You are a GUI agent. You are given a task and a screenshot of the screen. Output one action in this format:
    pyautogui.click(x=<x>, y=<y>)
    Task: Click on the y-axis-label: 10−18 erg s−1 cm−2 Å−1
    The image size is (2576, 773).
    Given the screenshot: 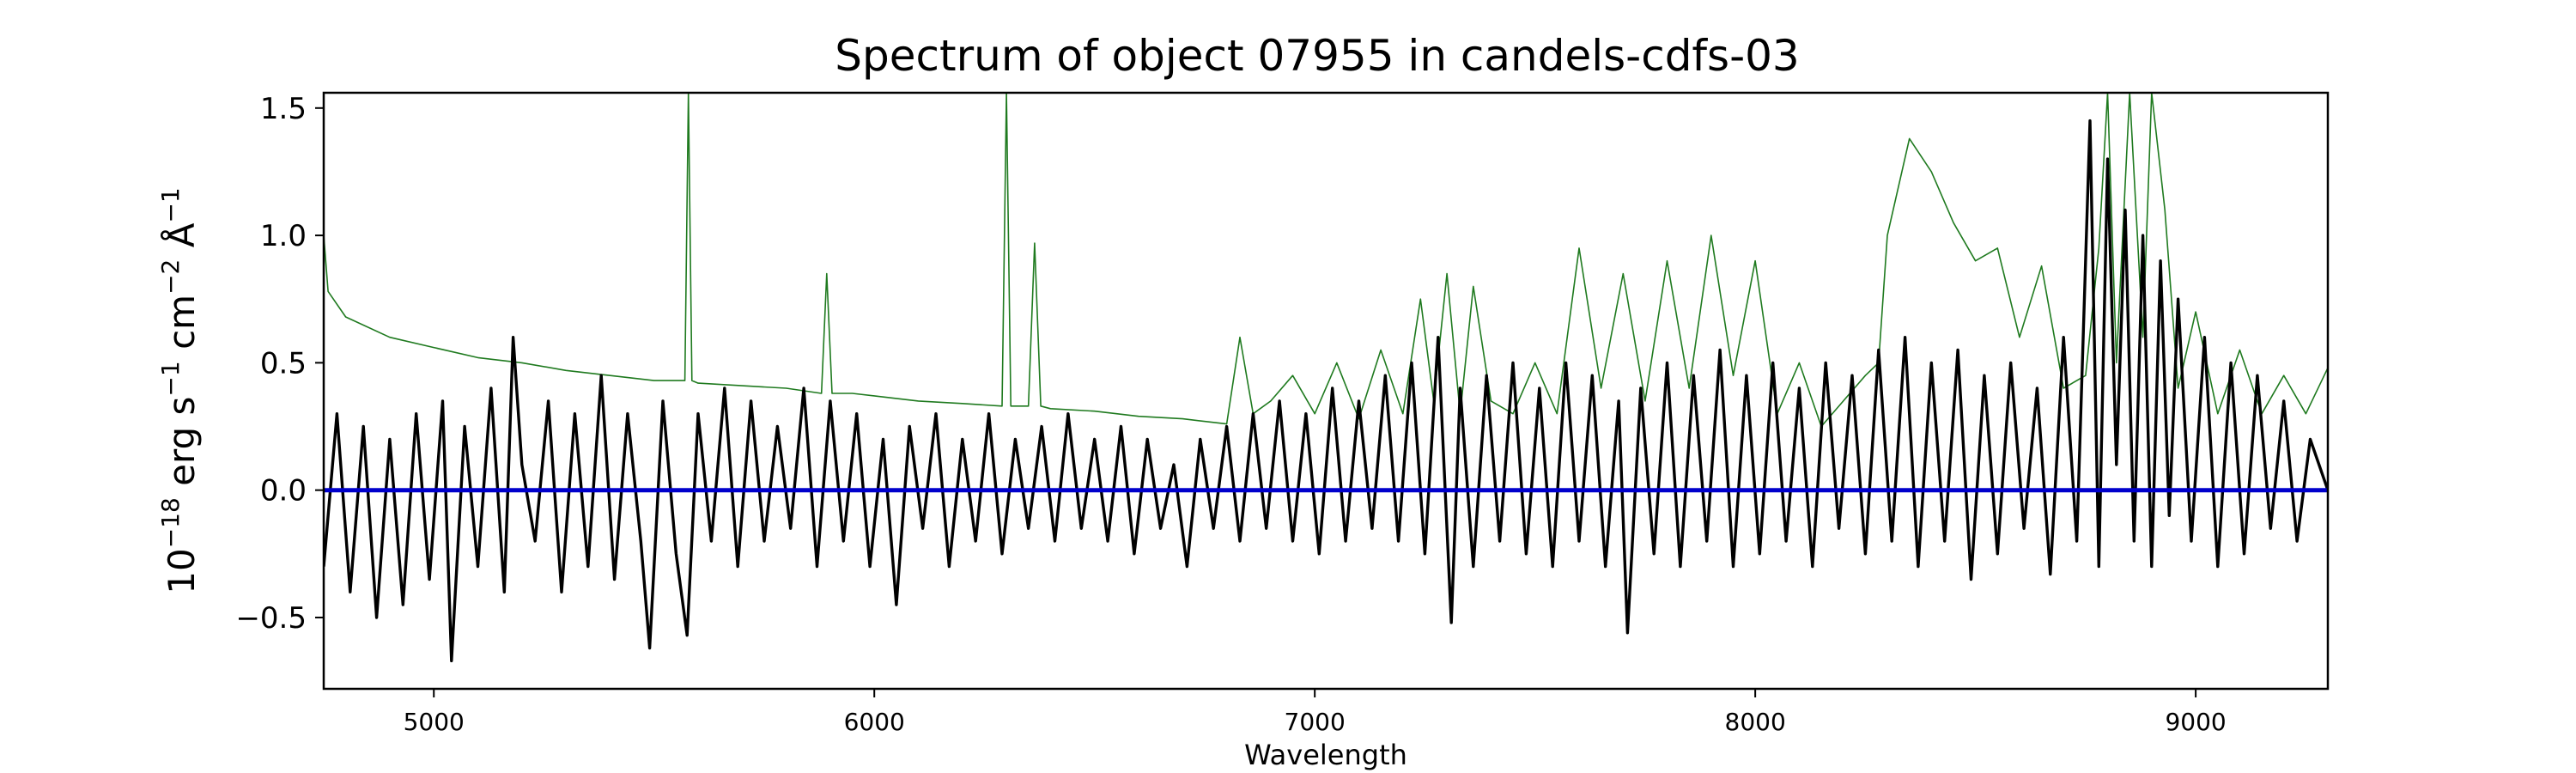 What is the action you would take?
    pyautogui.click(x=180, y=390)
    